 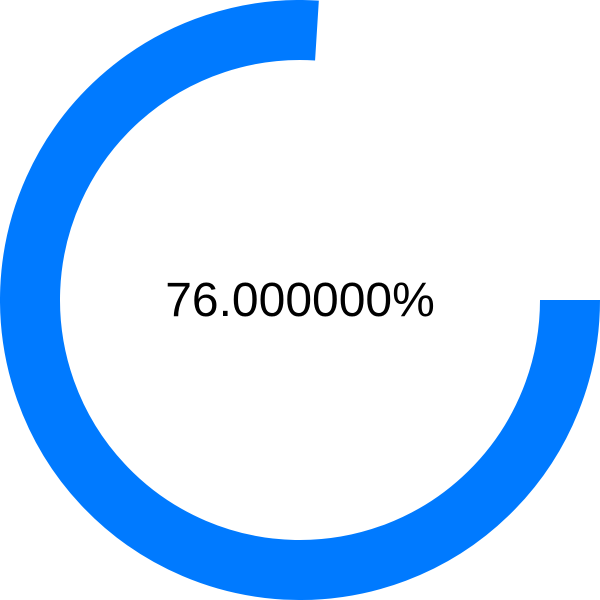 I want to click on progress-percent-label: 76.000000%, so click(x=300, y=300).